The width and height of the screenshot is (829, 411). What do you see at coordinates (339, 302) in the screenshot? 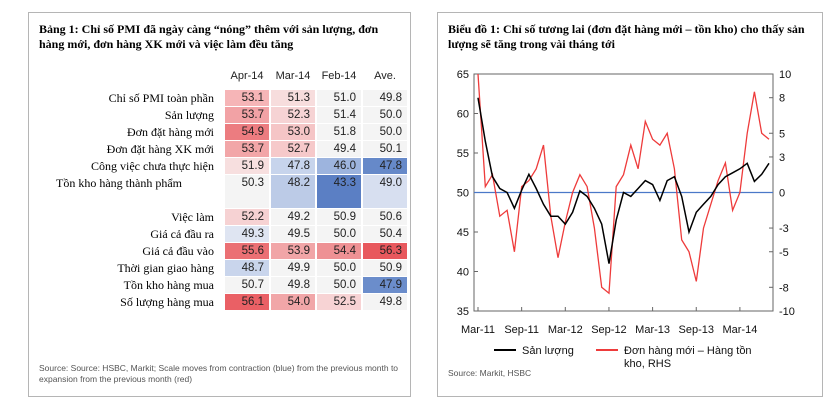
I see `table-cell: 52.5` at bounding box center [339, 302].